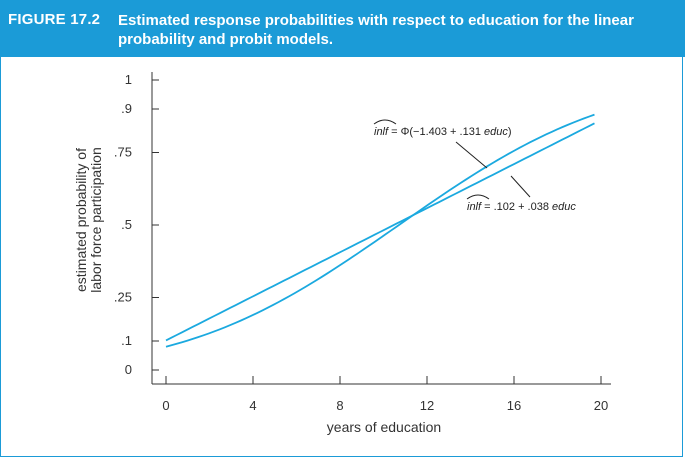  Describe the element at coordinates (123, 152) in the screenshot. I see `y-tick-label: .75` at that location.